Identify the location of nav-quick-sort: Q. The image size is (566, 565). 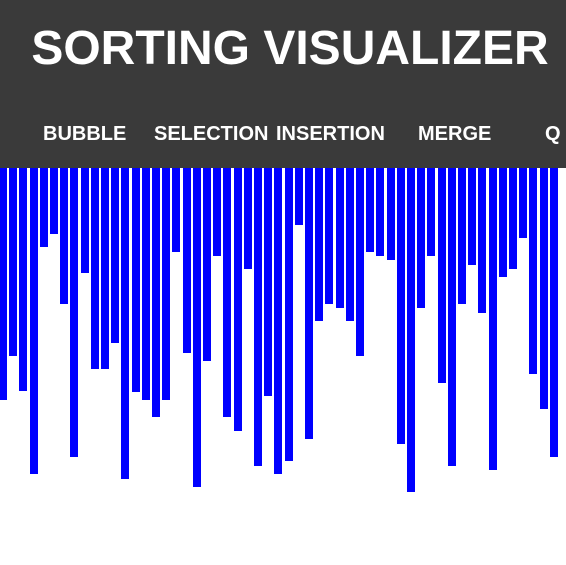
(553, 134).